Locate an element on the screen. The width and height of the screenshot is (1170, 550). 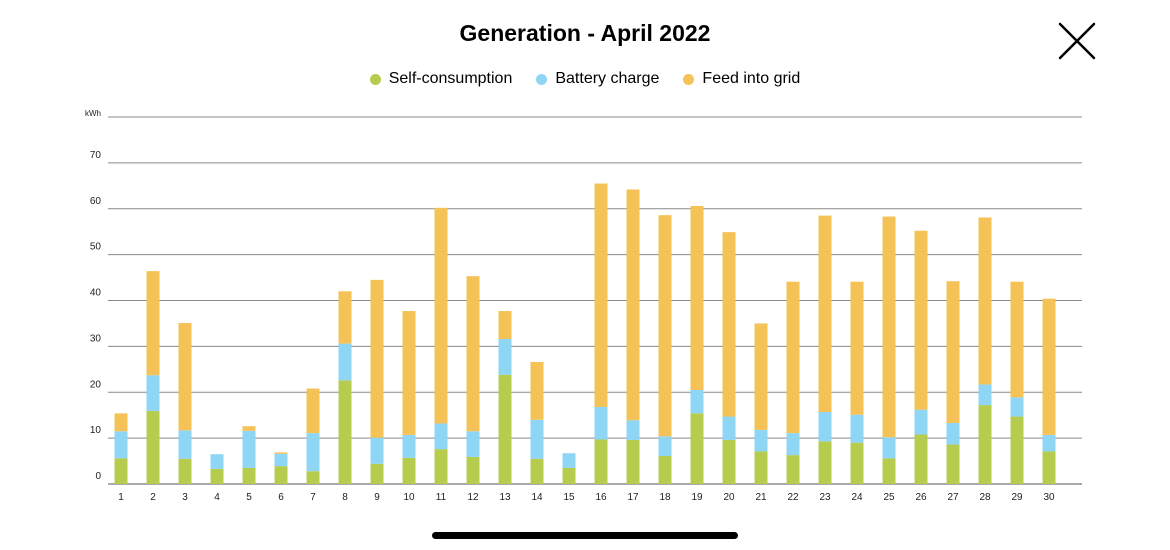
x-tick-label: 2 is located at coordinates (153, 497).